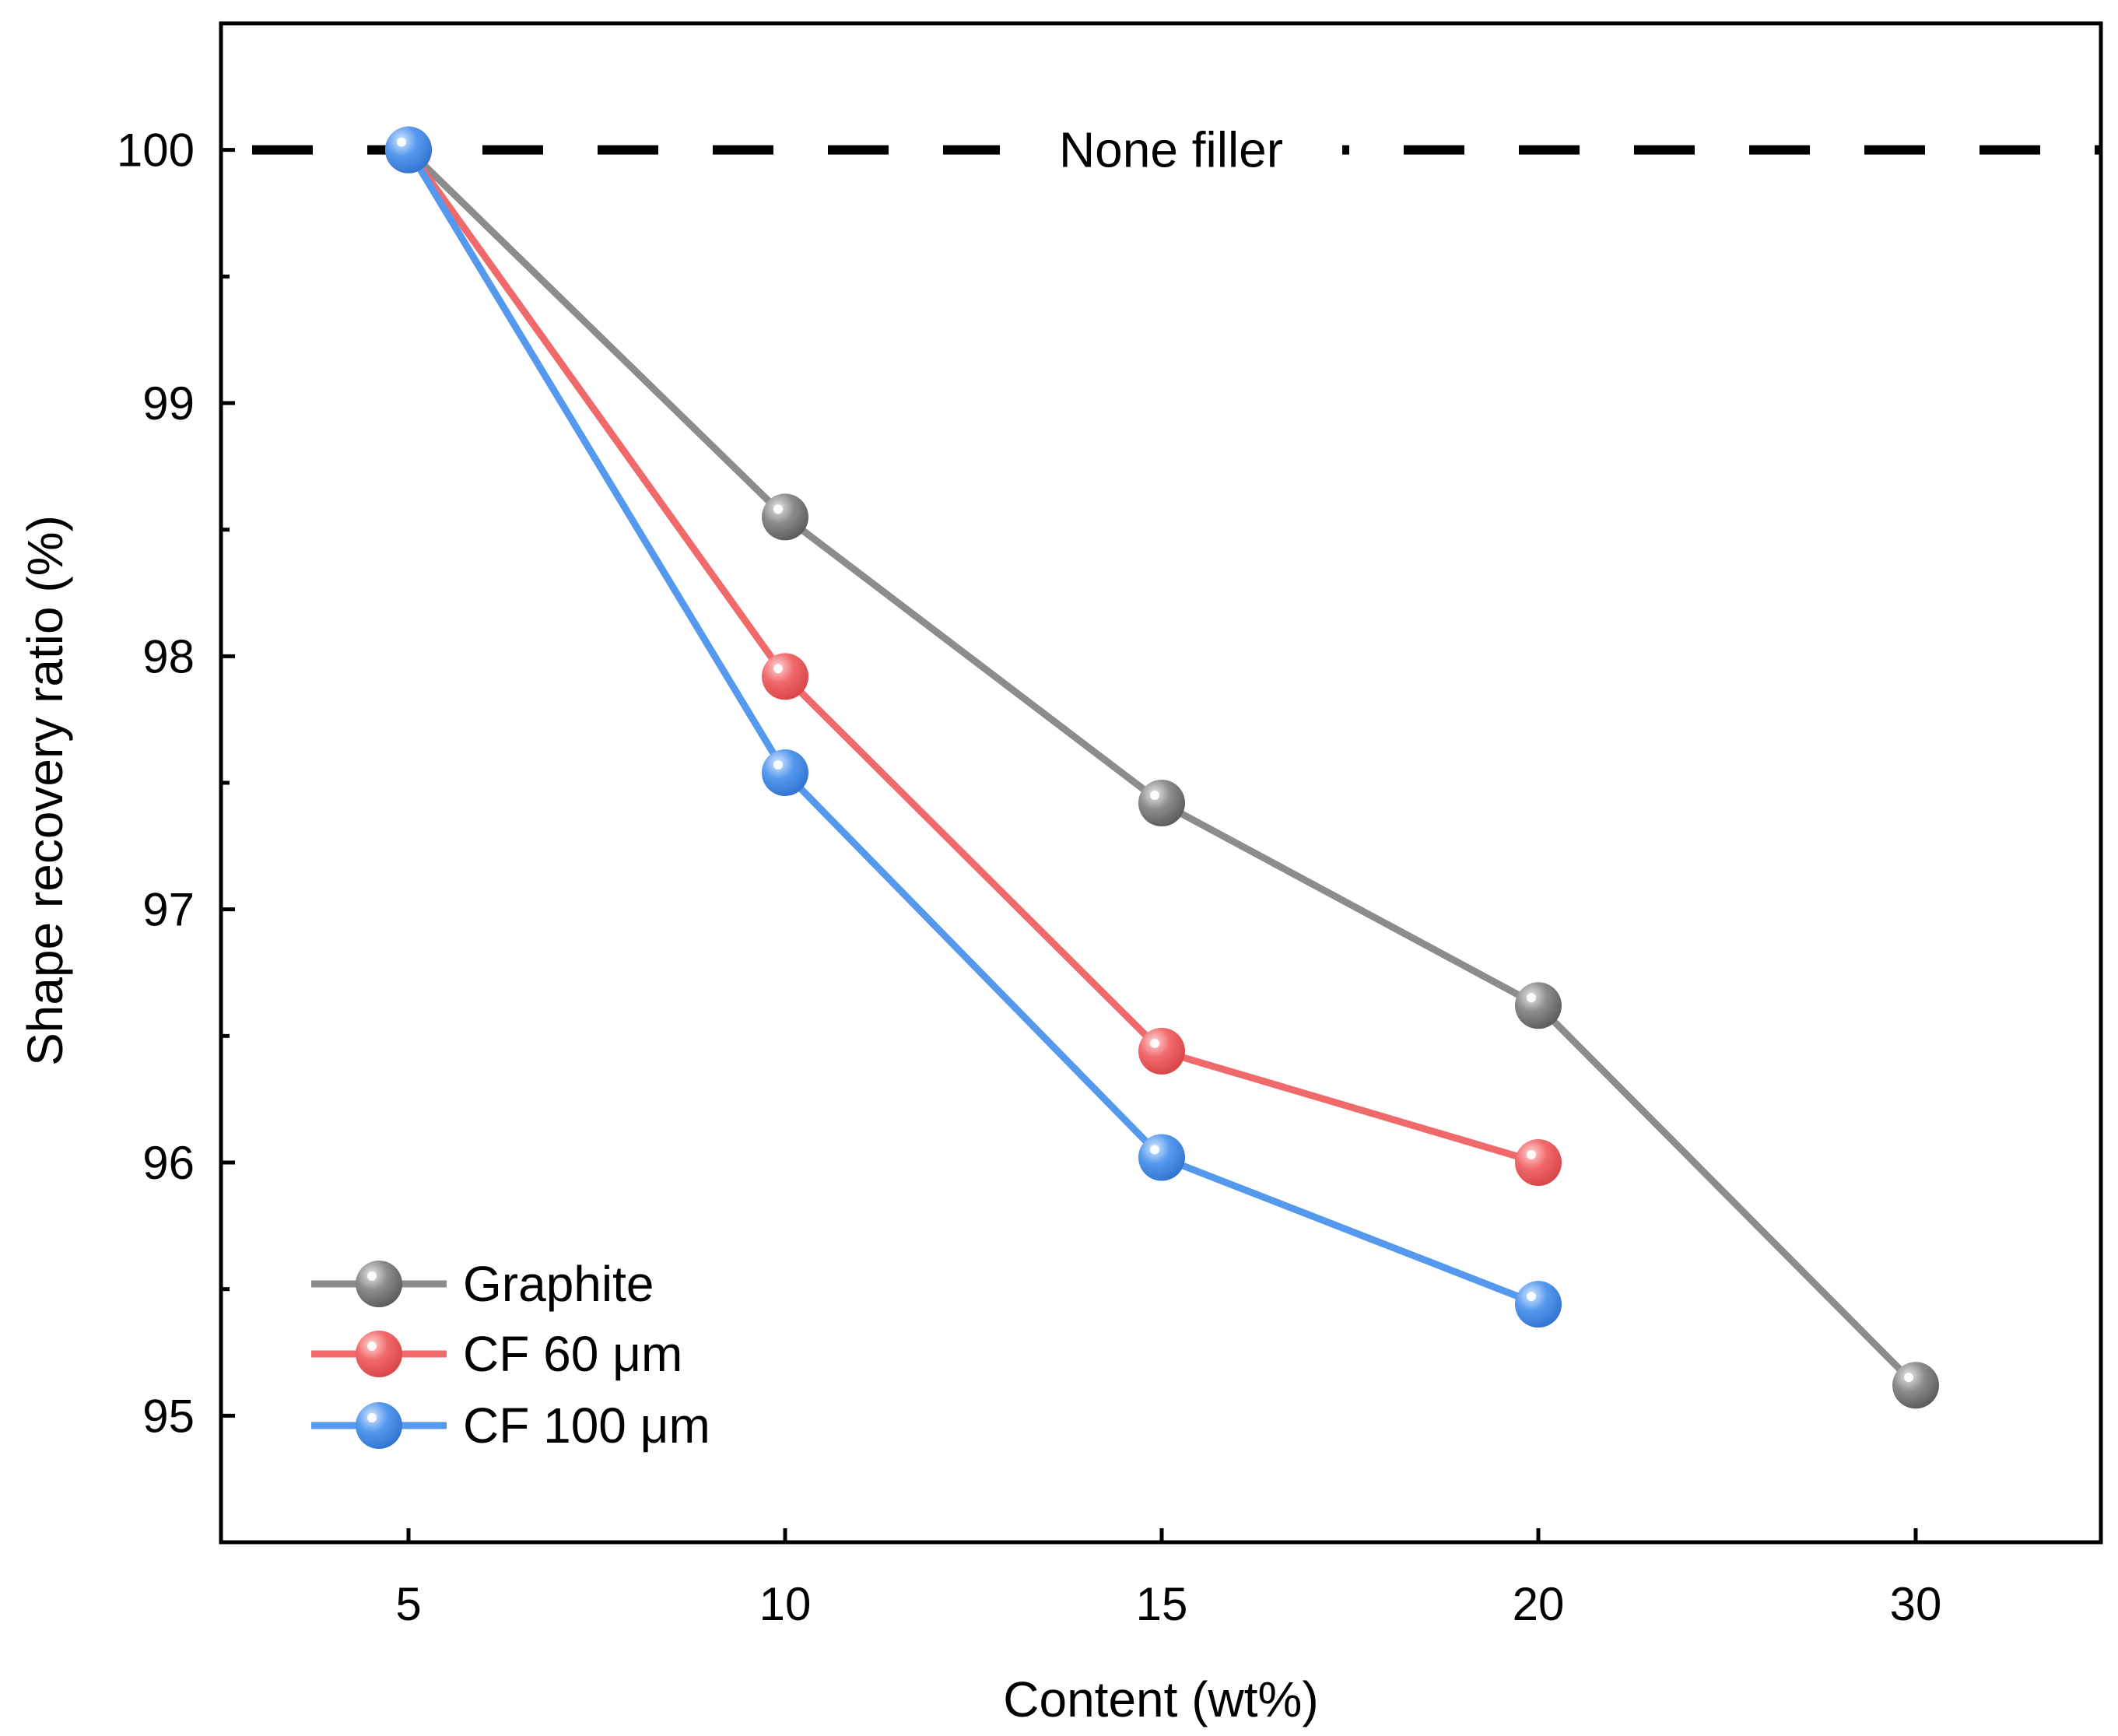 The height and width of the screenshot is (1736, 2118). Describe the element at coordinates (586, 1426) in the screenshot. I see `legend-label: CF 100 μm` at that location.